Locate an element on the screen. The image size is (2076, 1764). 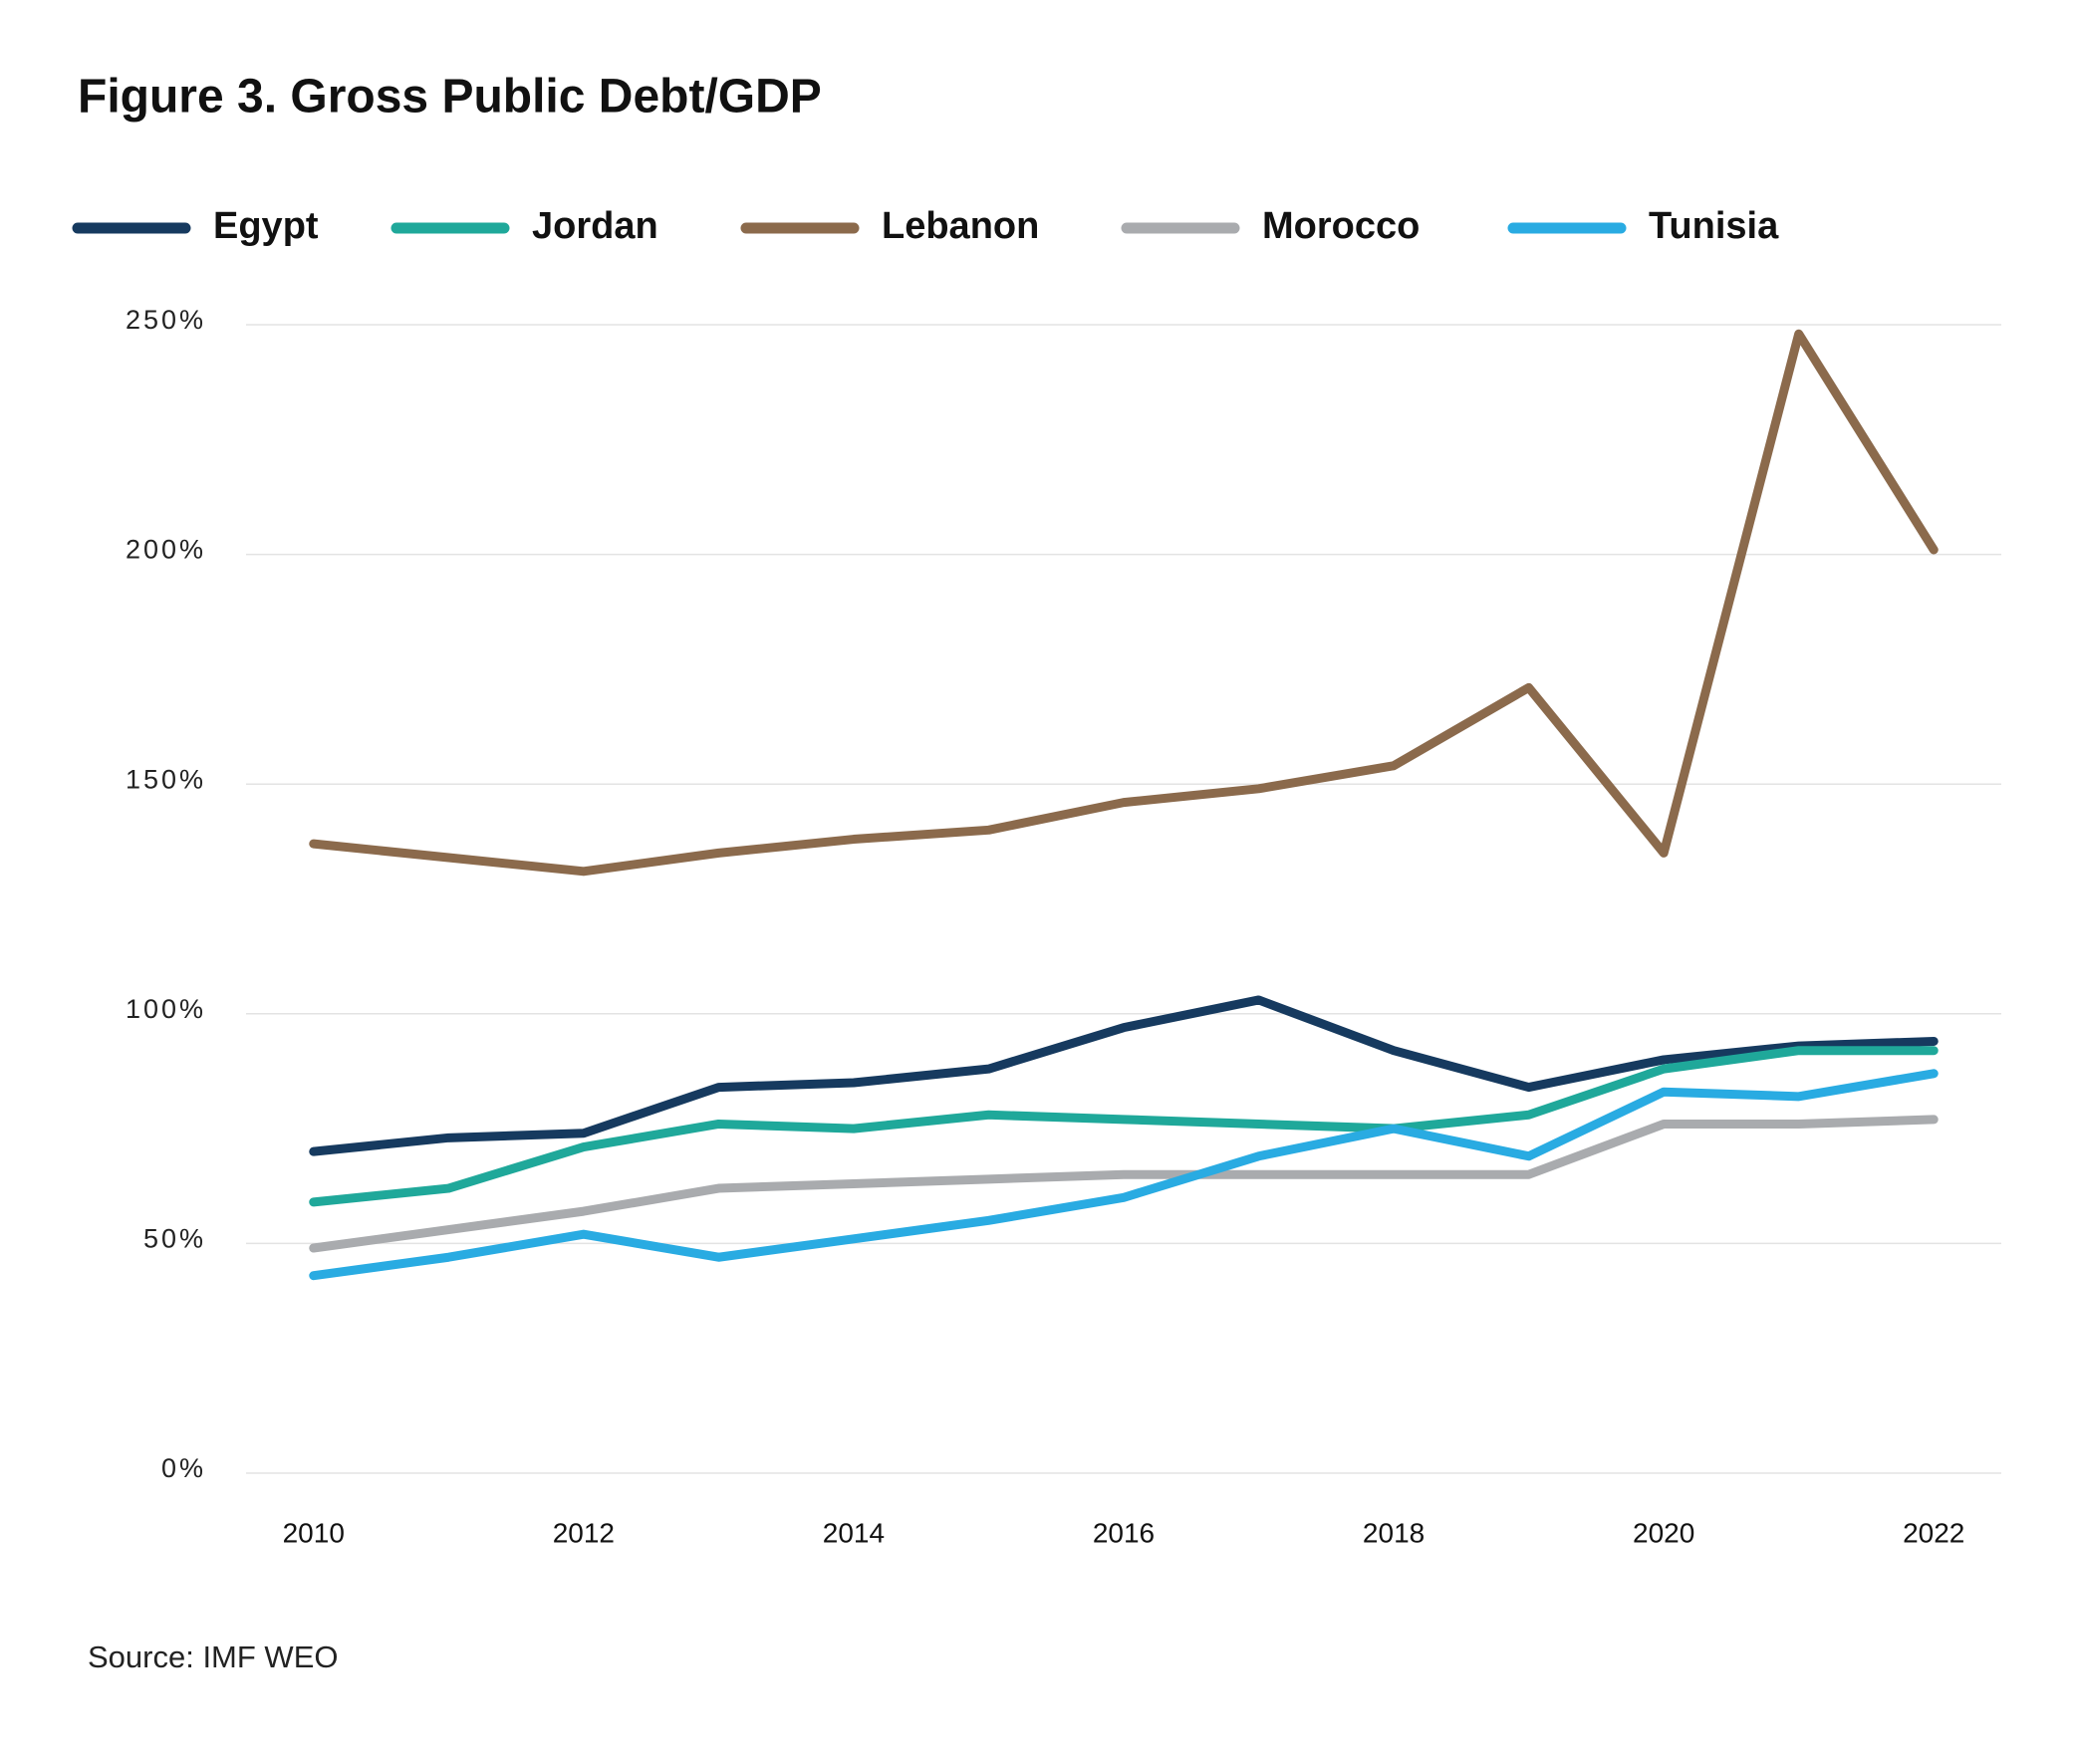
y-tick-label: 200% is located at coordinates (166, 550).